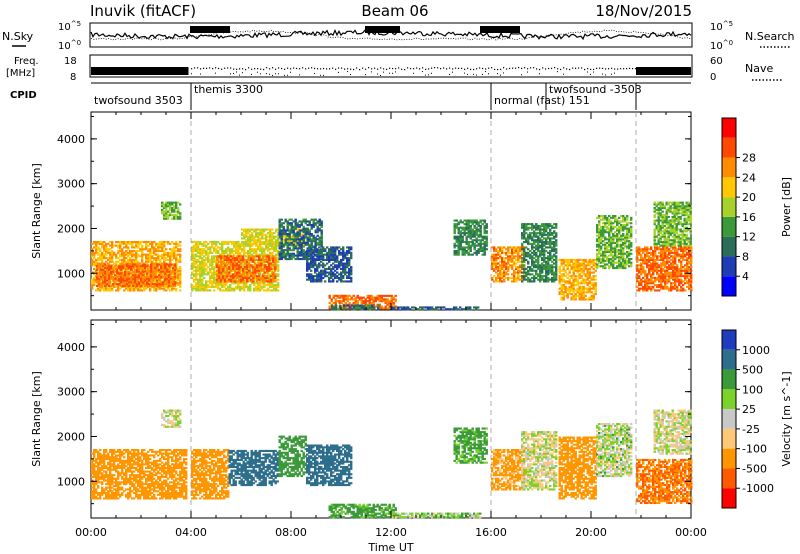  Describe the element at coordinates (143, 11) in the screenshot. I see `station-title: Inuvik (fitACF)` at that location.